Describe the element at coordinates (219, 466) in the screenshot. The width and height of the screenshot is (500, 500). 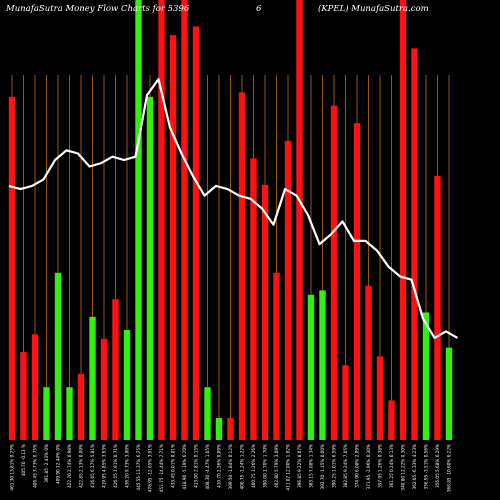
I see `x-tick-label: 410.70 2.36% 0.09%` at that location.